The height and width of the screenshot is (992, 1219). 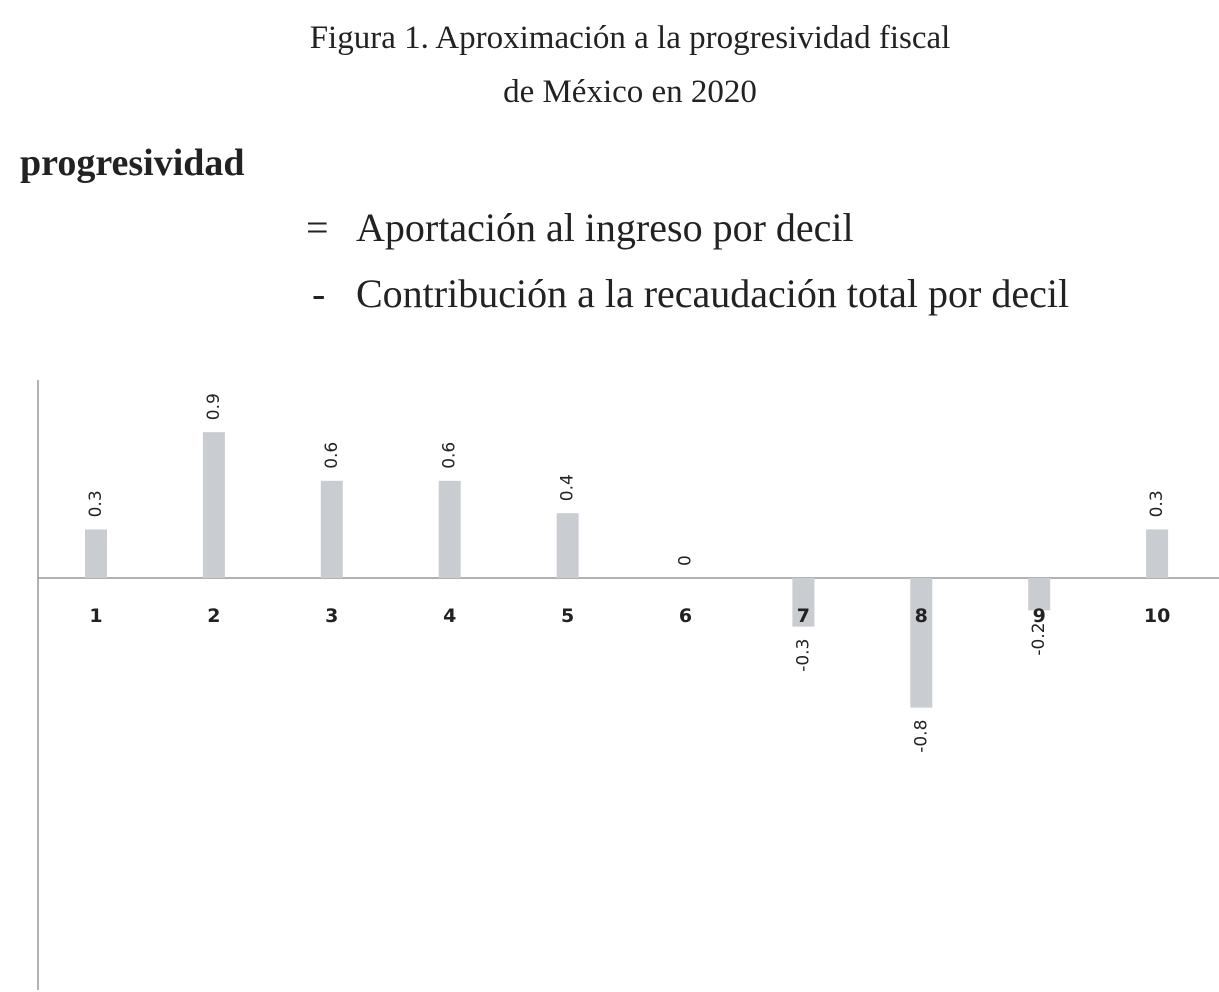 What do you see at coordinates (568, 487) in the screenshot?
I see `value-label: 0.4` at bounding box center [568, 487].